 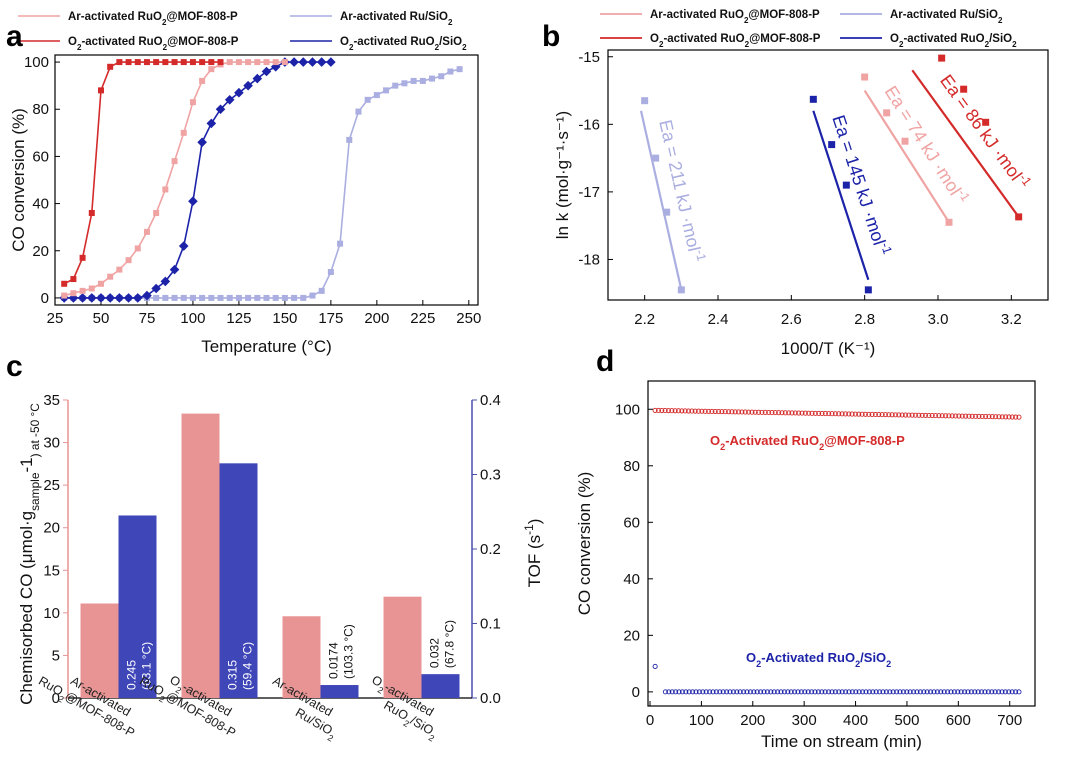 What do you see at coordinates (376, 318) in the screenshot?
I see `x-tick-label: 200` at bounding box center [376, 318].